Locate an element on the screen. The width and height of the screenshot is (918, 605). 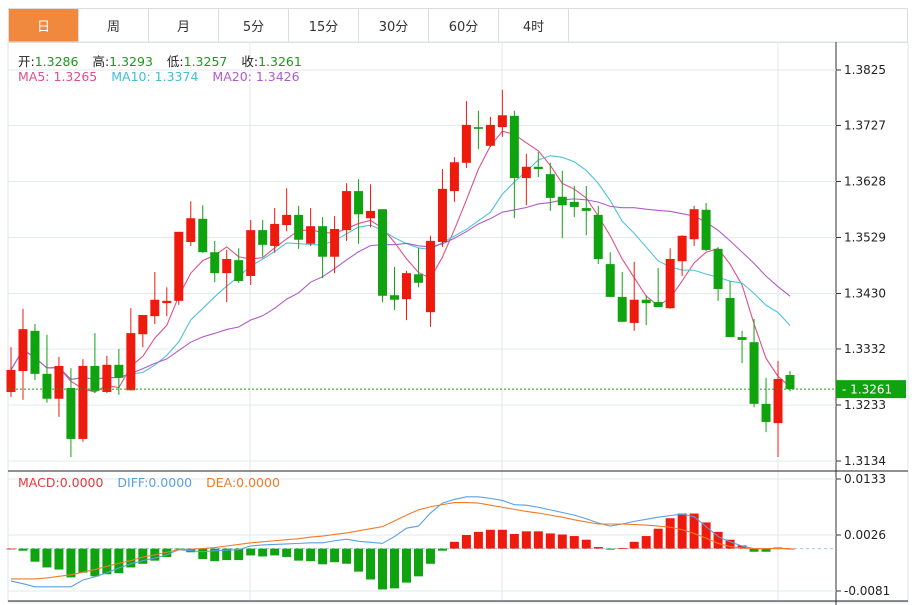
macd-label: MACD: is located at coordinates (39, 482).